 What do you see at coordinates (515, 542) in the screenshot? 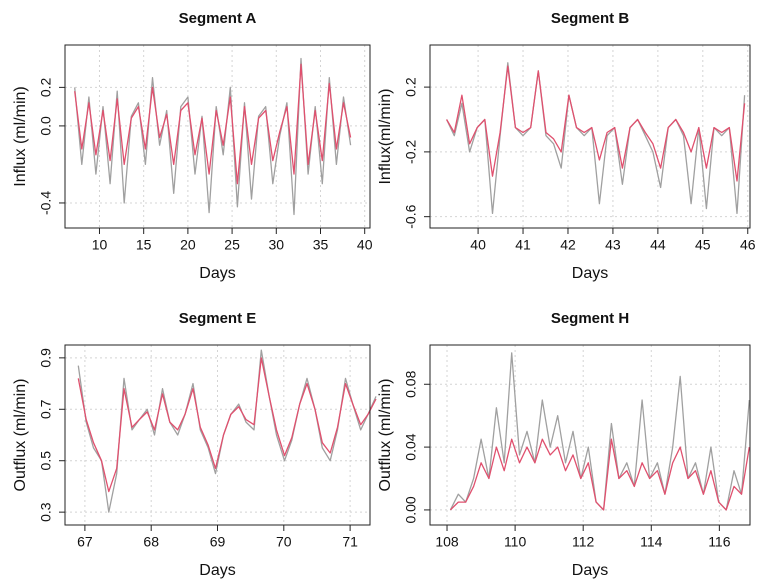
I see `x-tick-label: 110` at bounding box center [515, 542].